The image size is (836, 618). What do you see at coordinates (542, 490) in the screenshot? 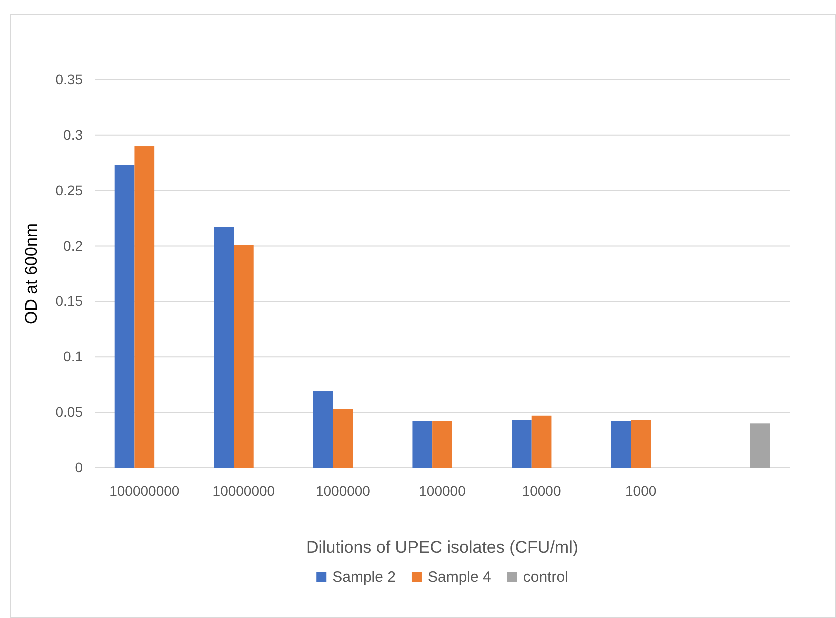
I see `x-tick-label: 10000` at bounding box center [542, 490].